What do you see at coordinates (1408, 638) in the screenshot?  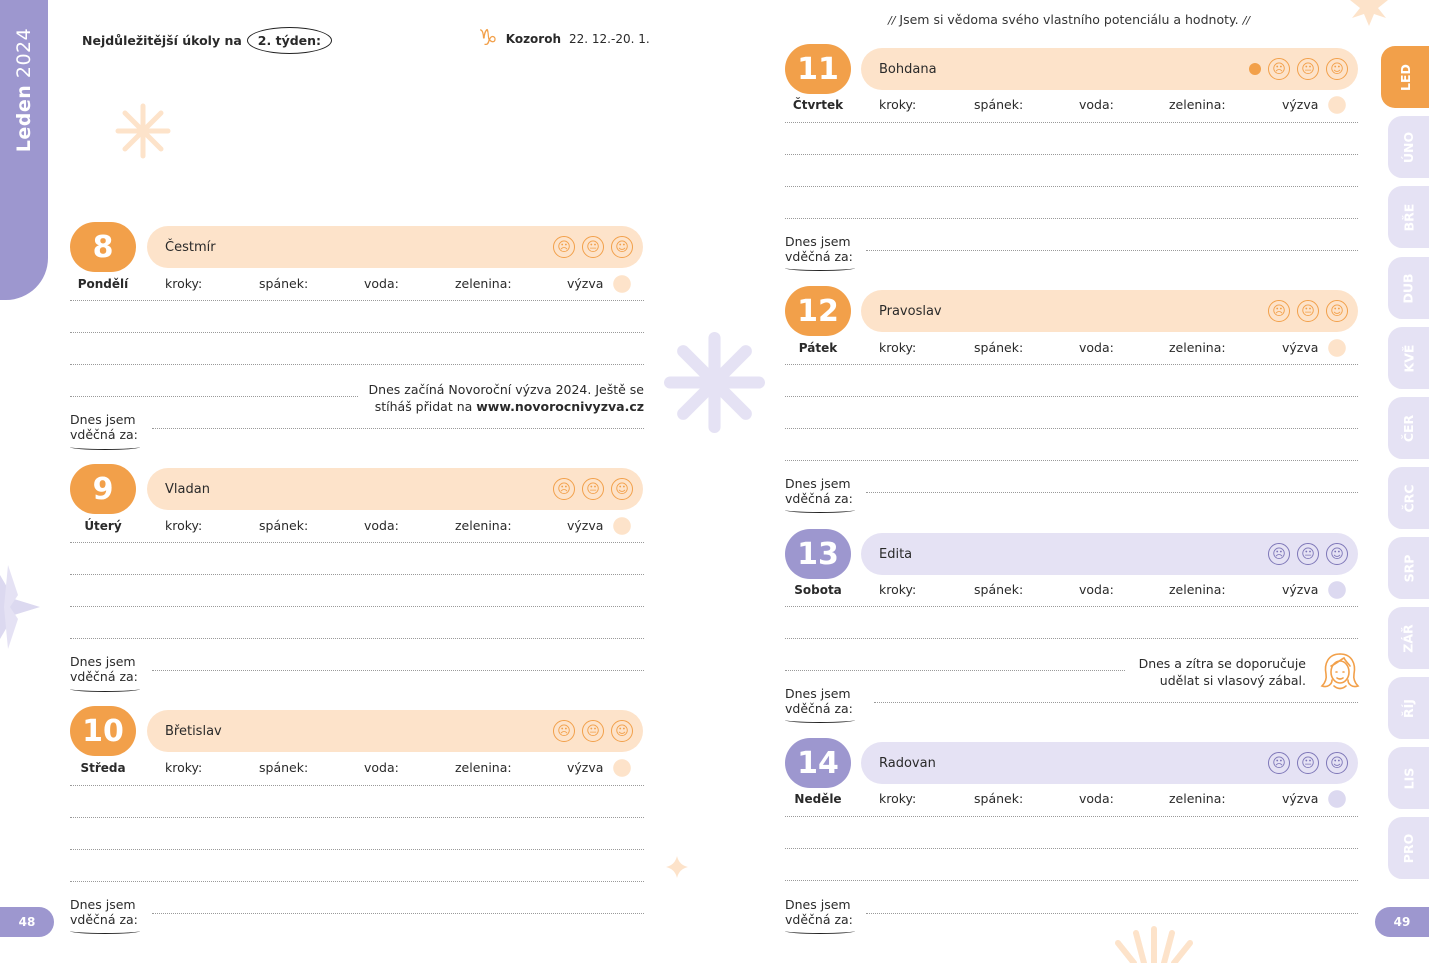 I see `month-tab-zar: ZÁŘ` at bounding box center [1408, 638].